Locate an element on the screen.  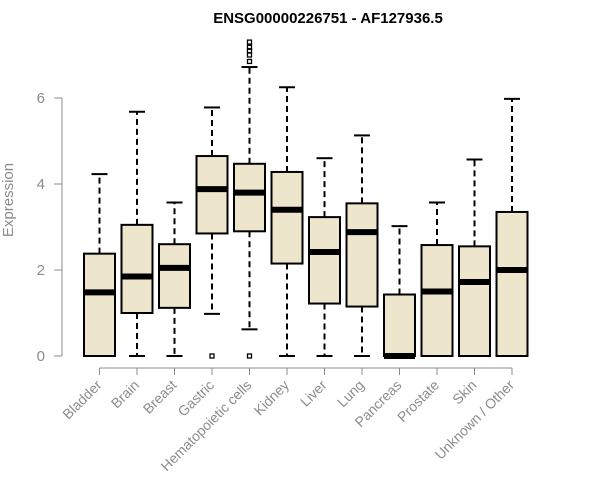
y-tick-label: 6 is located at coordinates (41, 98).